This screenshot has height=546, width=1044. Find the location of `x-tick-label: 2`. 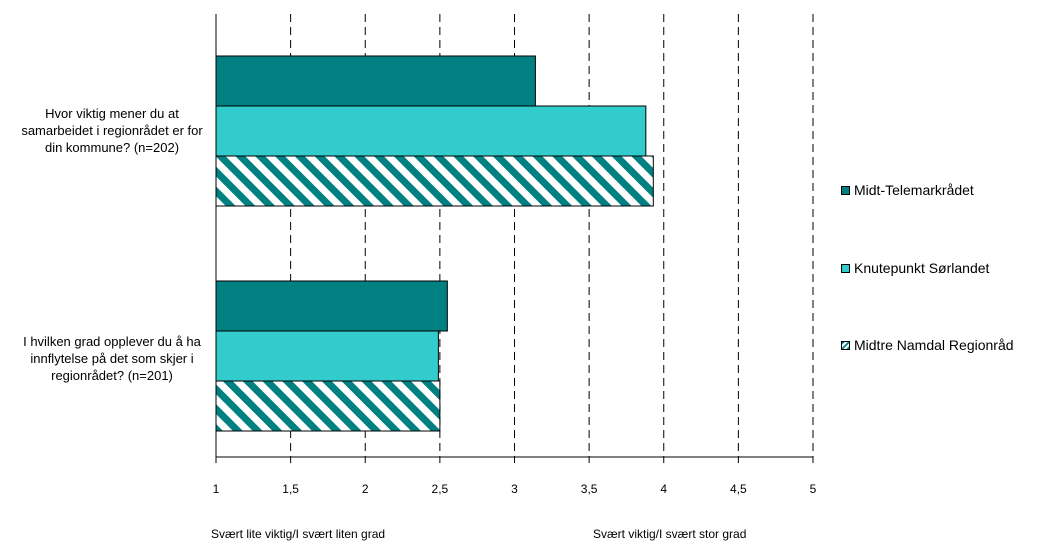

x-tick-label: 2 is located at coordinates (365, 489).